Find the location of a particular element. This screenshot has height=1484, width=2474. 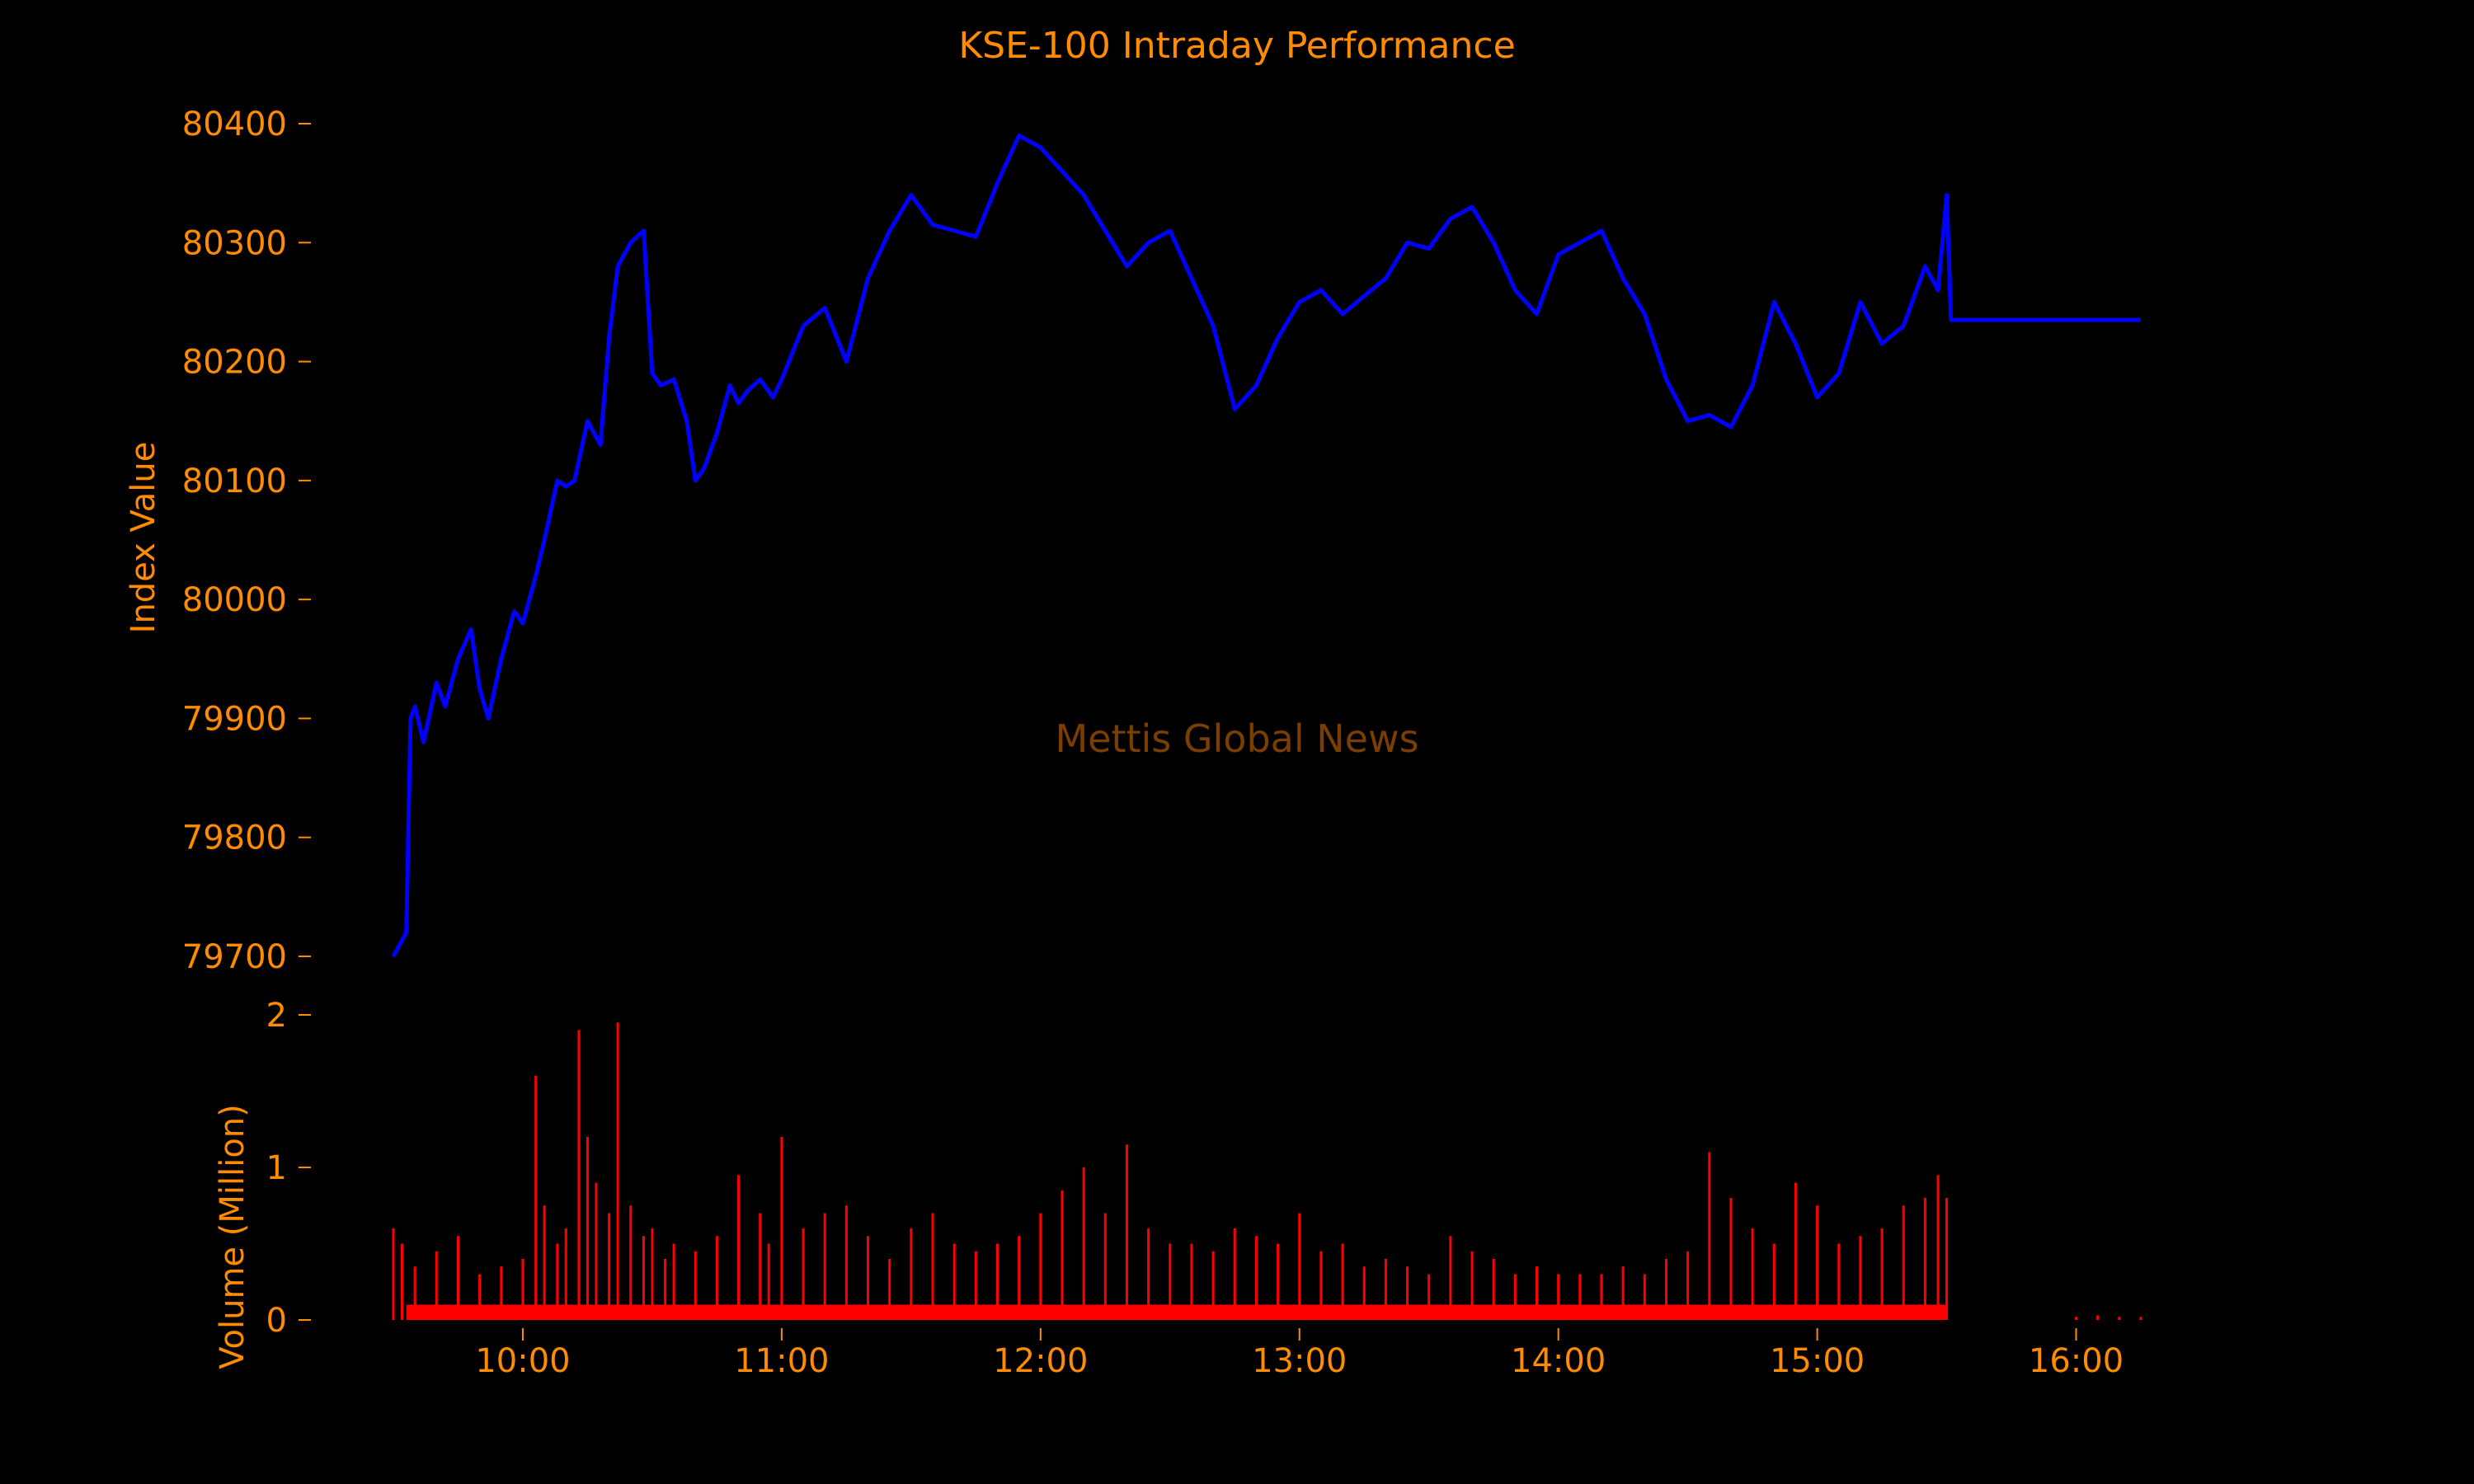

x-tick-label: 10:00 is located at coordinates (522, 1361).